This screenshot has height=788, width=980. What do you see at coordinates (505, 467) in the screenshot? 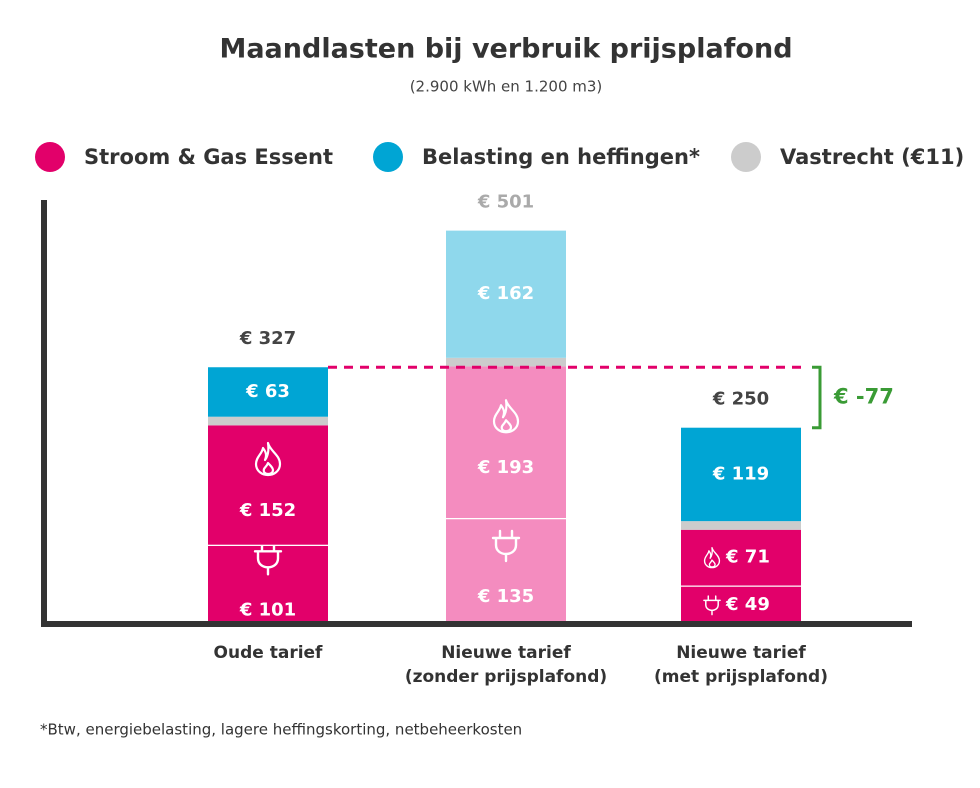
I see `value-label: € 193` at bounding box center [505, 467].